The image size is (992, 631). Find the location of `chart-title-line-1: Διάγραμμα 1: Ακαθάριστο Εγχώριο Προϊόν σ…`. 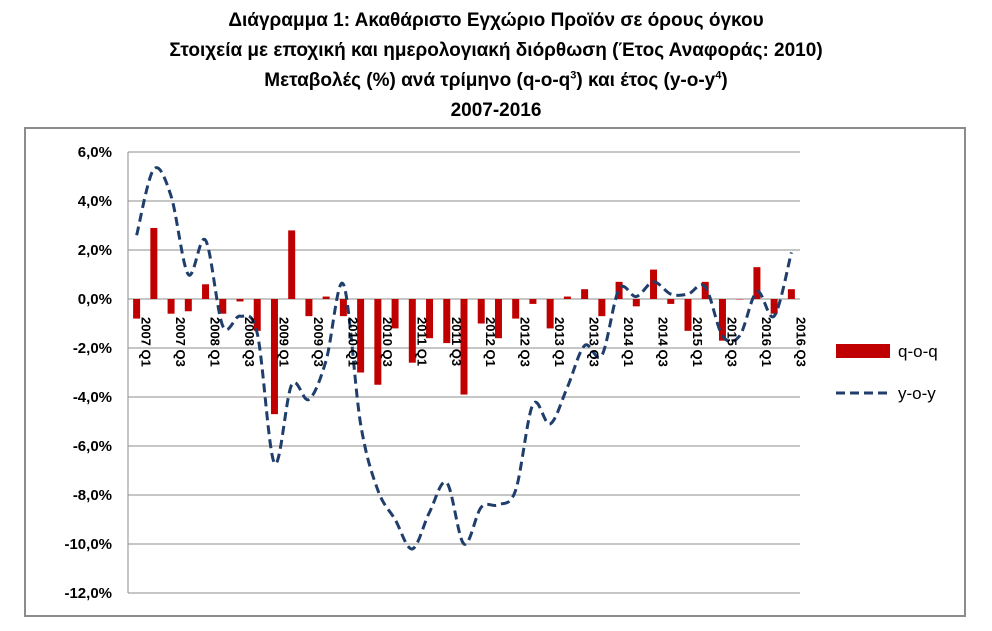

chart-title-line-1: Διάγραμμα 1: Ακαθάριστο Εγχώριο Προϊόν σ… is located at coordinates (496, 20).